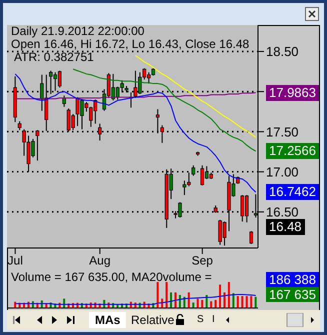  Describe the element at coordinates (203, 261) in the screenshot. I see `x-tick-label: Sep` at that location.